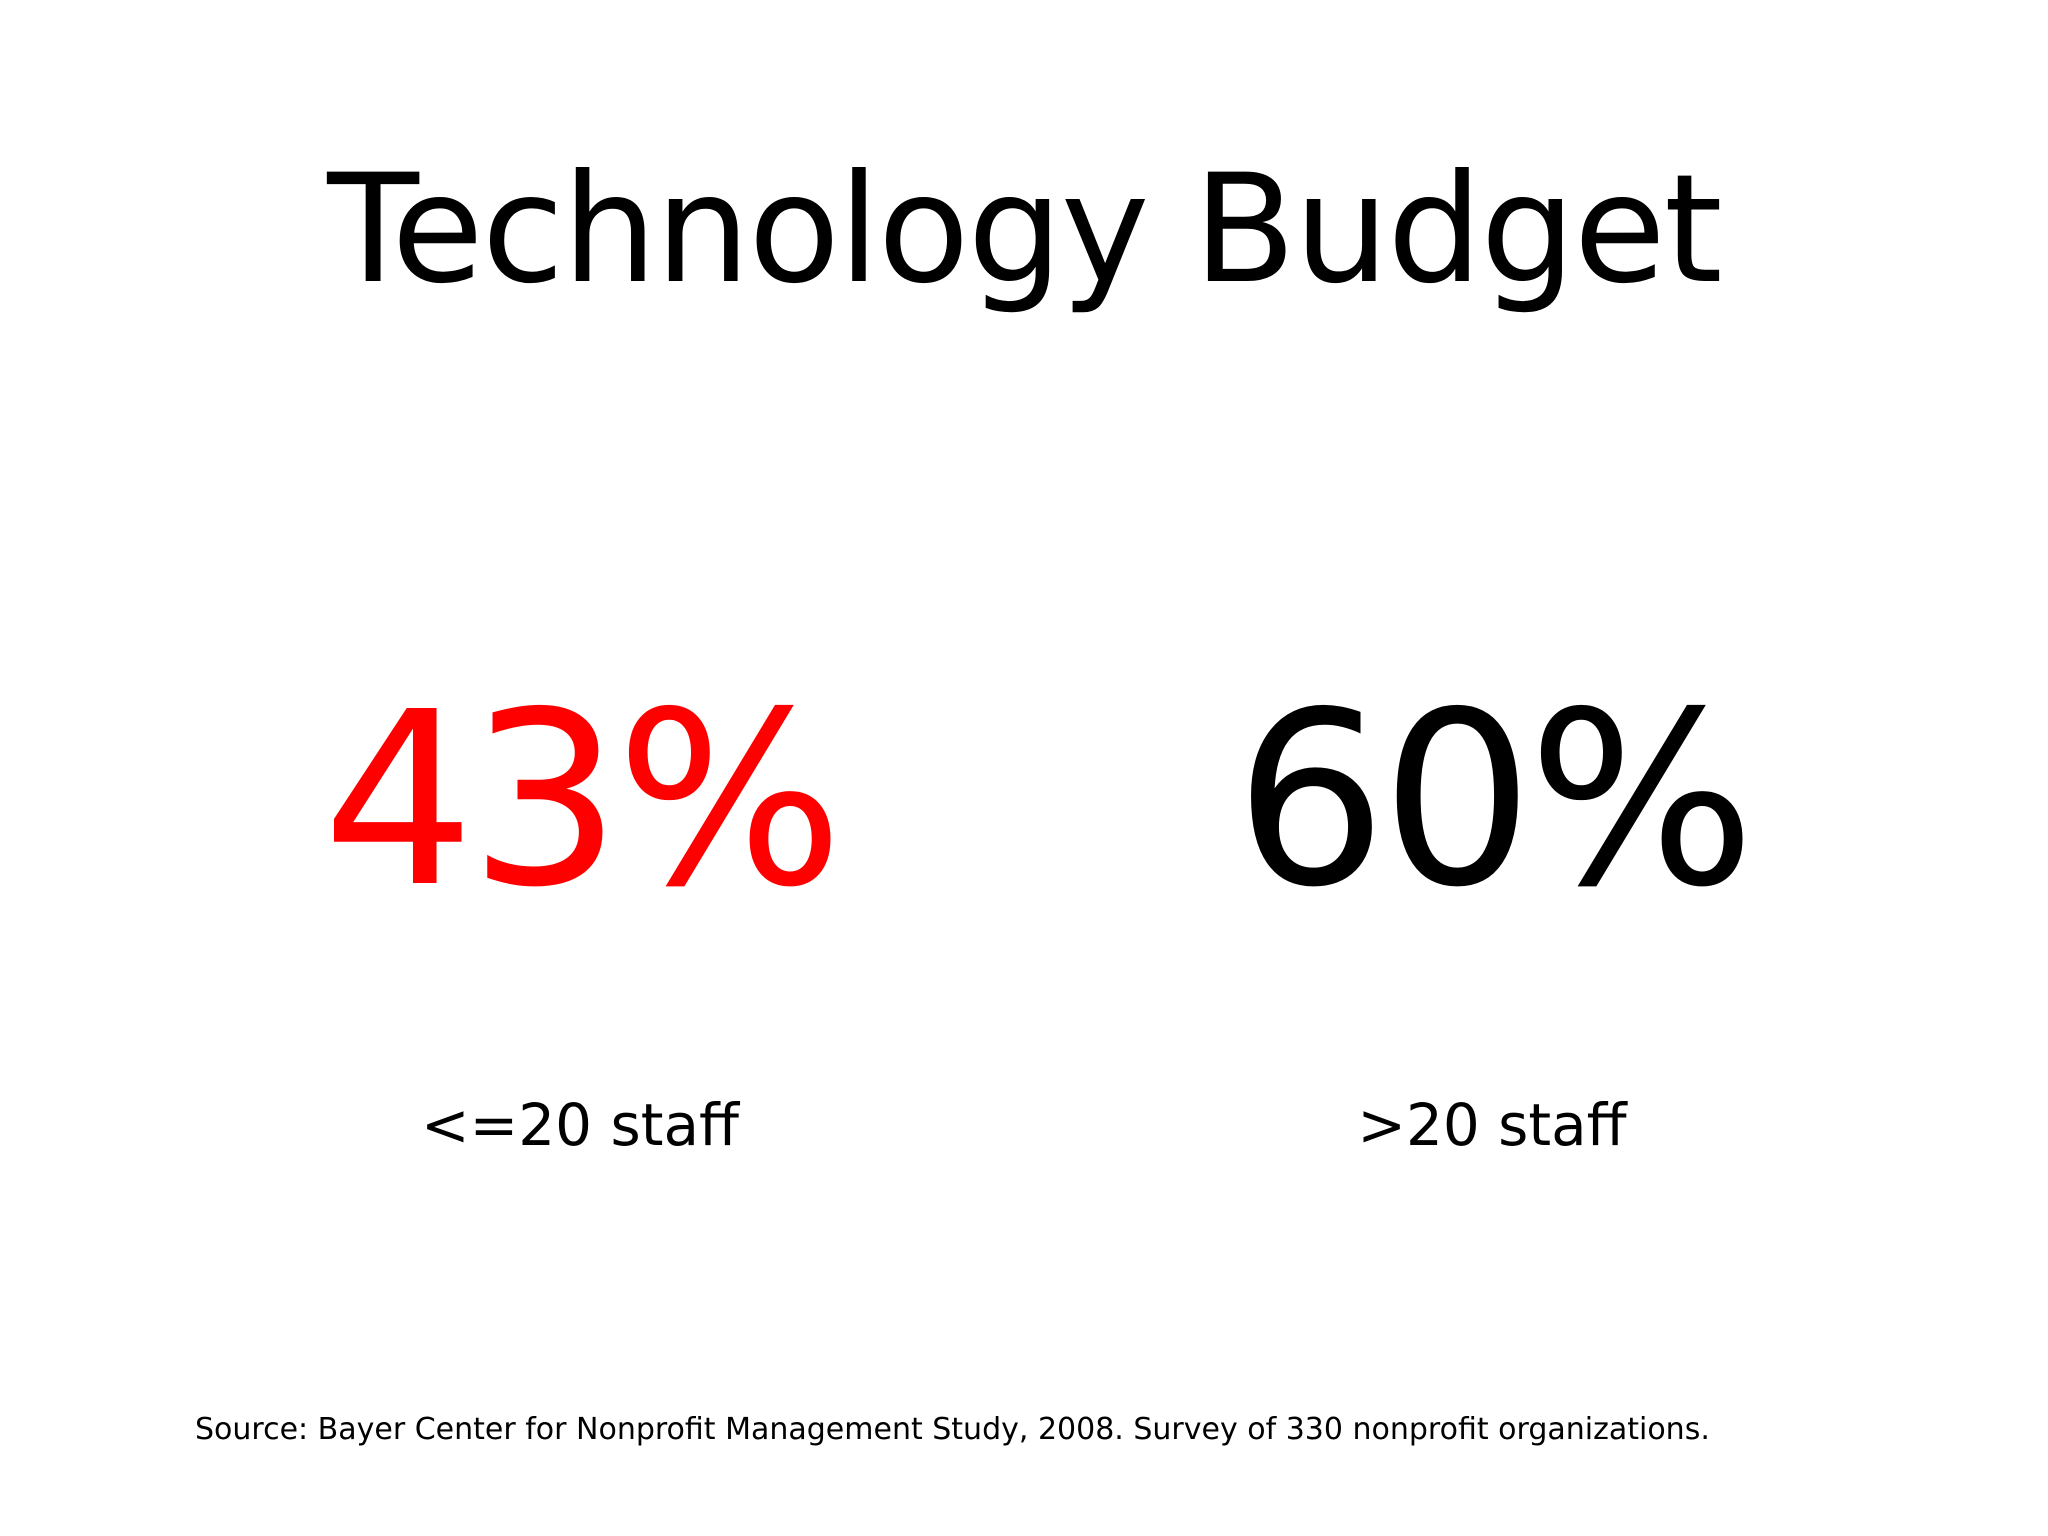  I want to click on stat-value: 60%, so click(1494, 800).